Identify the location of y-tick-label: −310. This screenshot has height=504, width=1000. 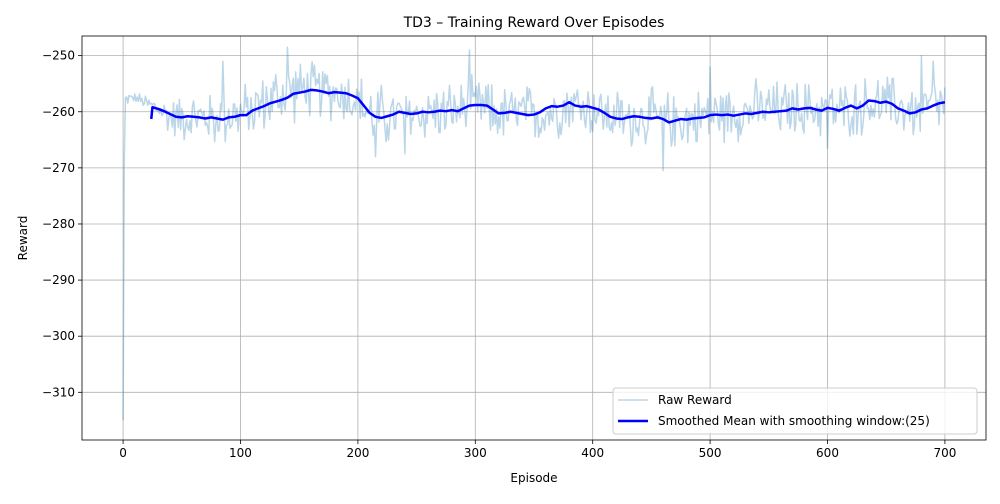
(58, 392).